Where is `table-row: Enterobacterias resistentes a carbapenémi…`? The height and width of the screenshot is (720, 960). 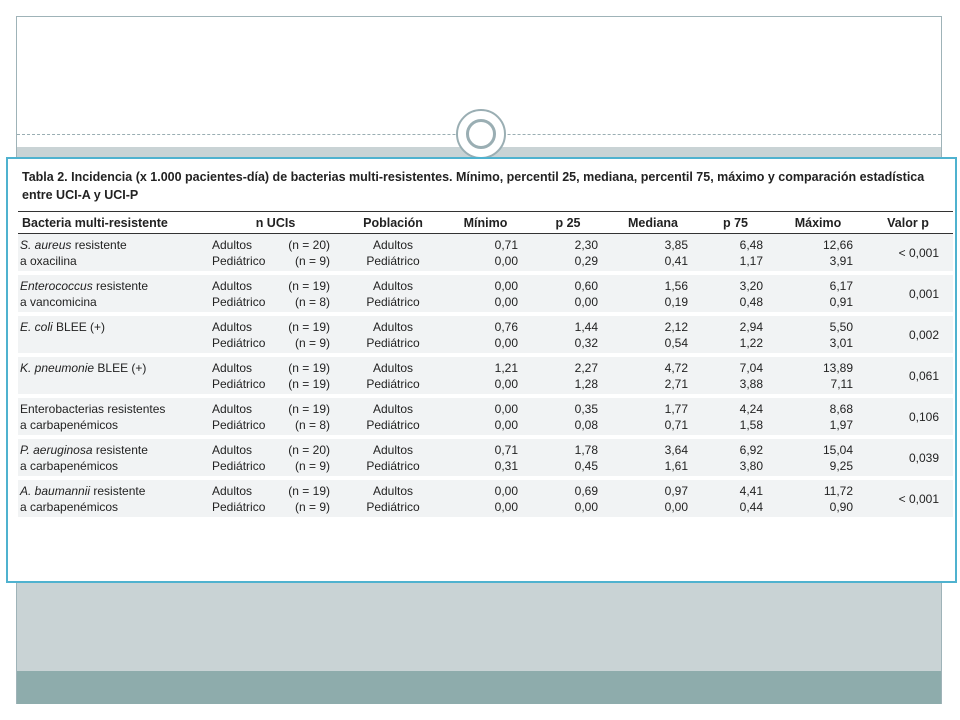
table-row: Enterobacterias resistentes a carbapenémi… is located at coordinates (485, 418).